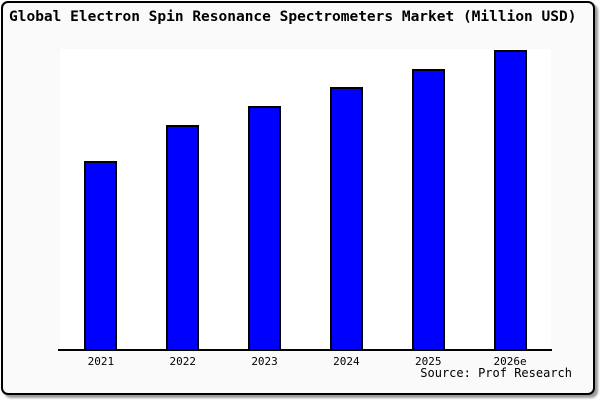  I want to click on bar-2025, so click(428, 210).